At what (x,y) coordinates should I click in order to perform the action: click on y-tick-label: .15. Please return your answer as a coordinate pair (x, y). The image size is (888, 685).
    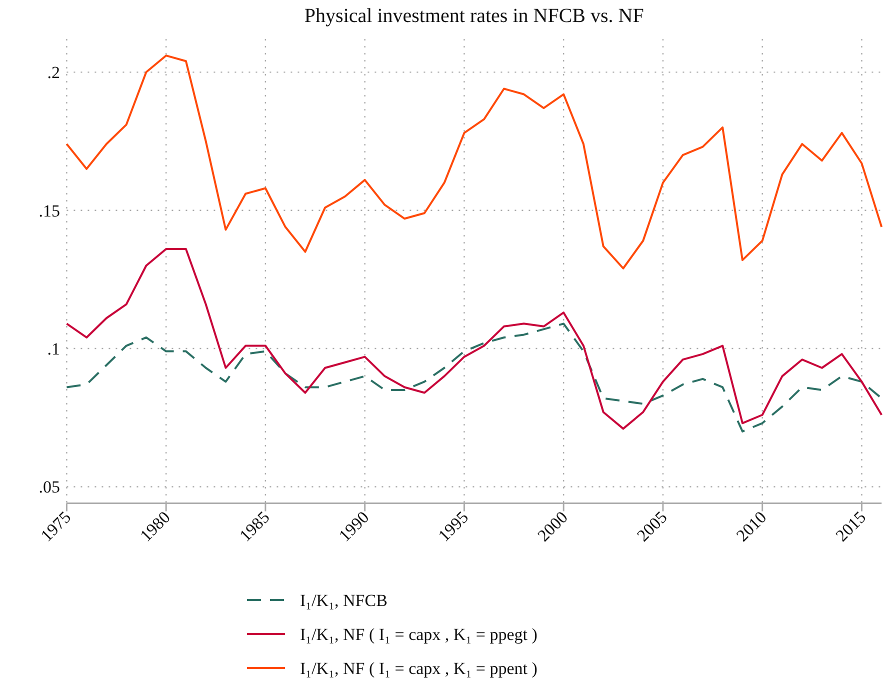
    Looking at the image, I should click on (49, 210).